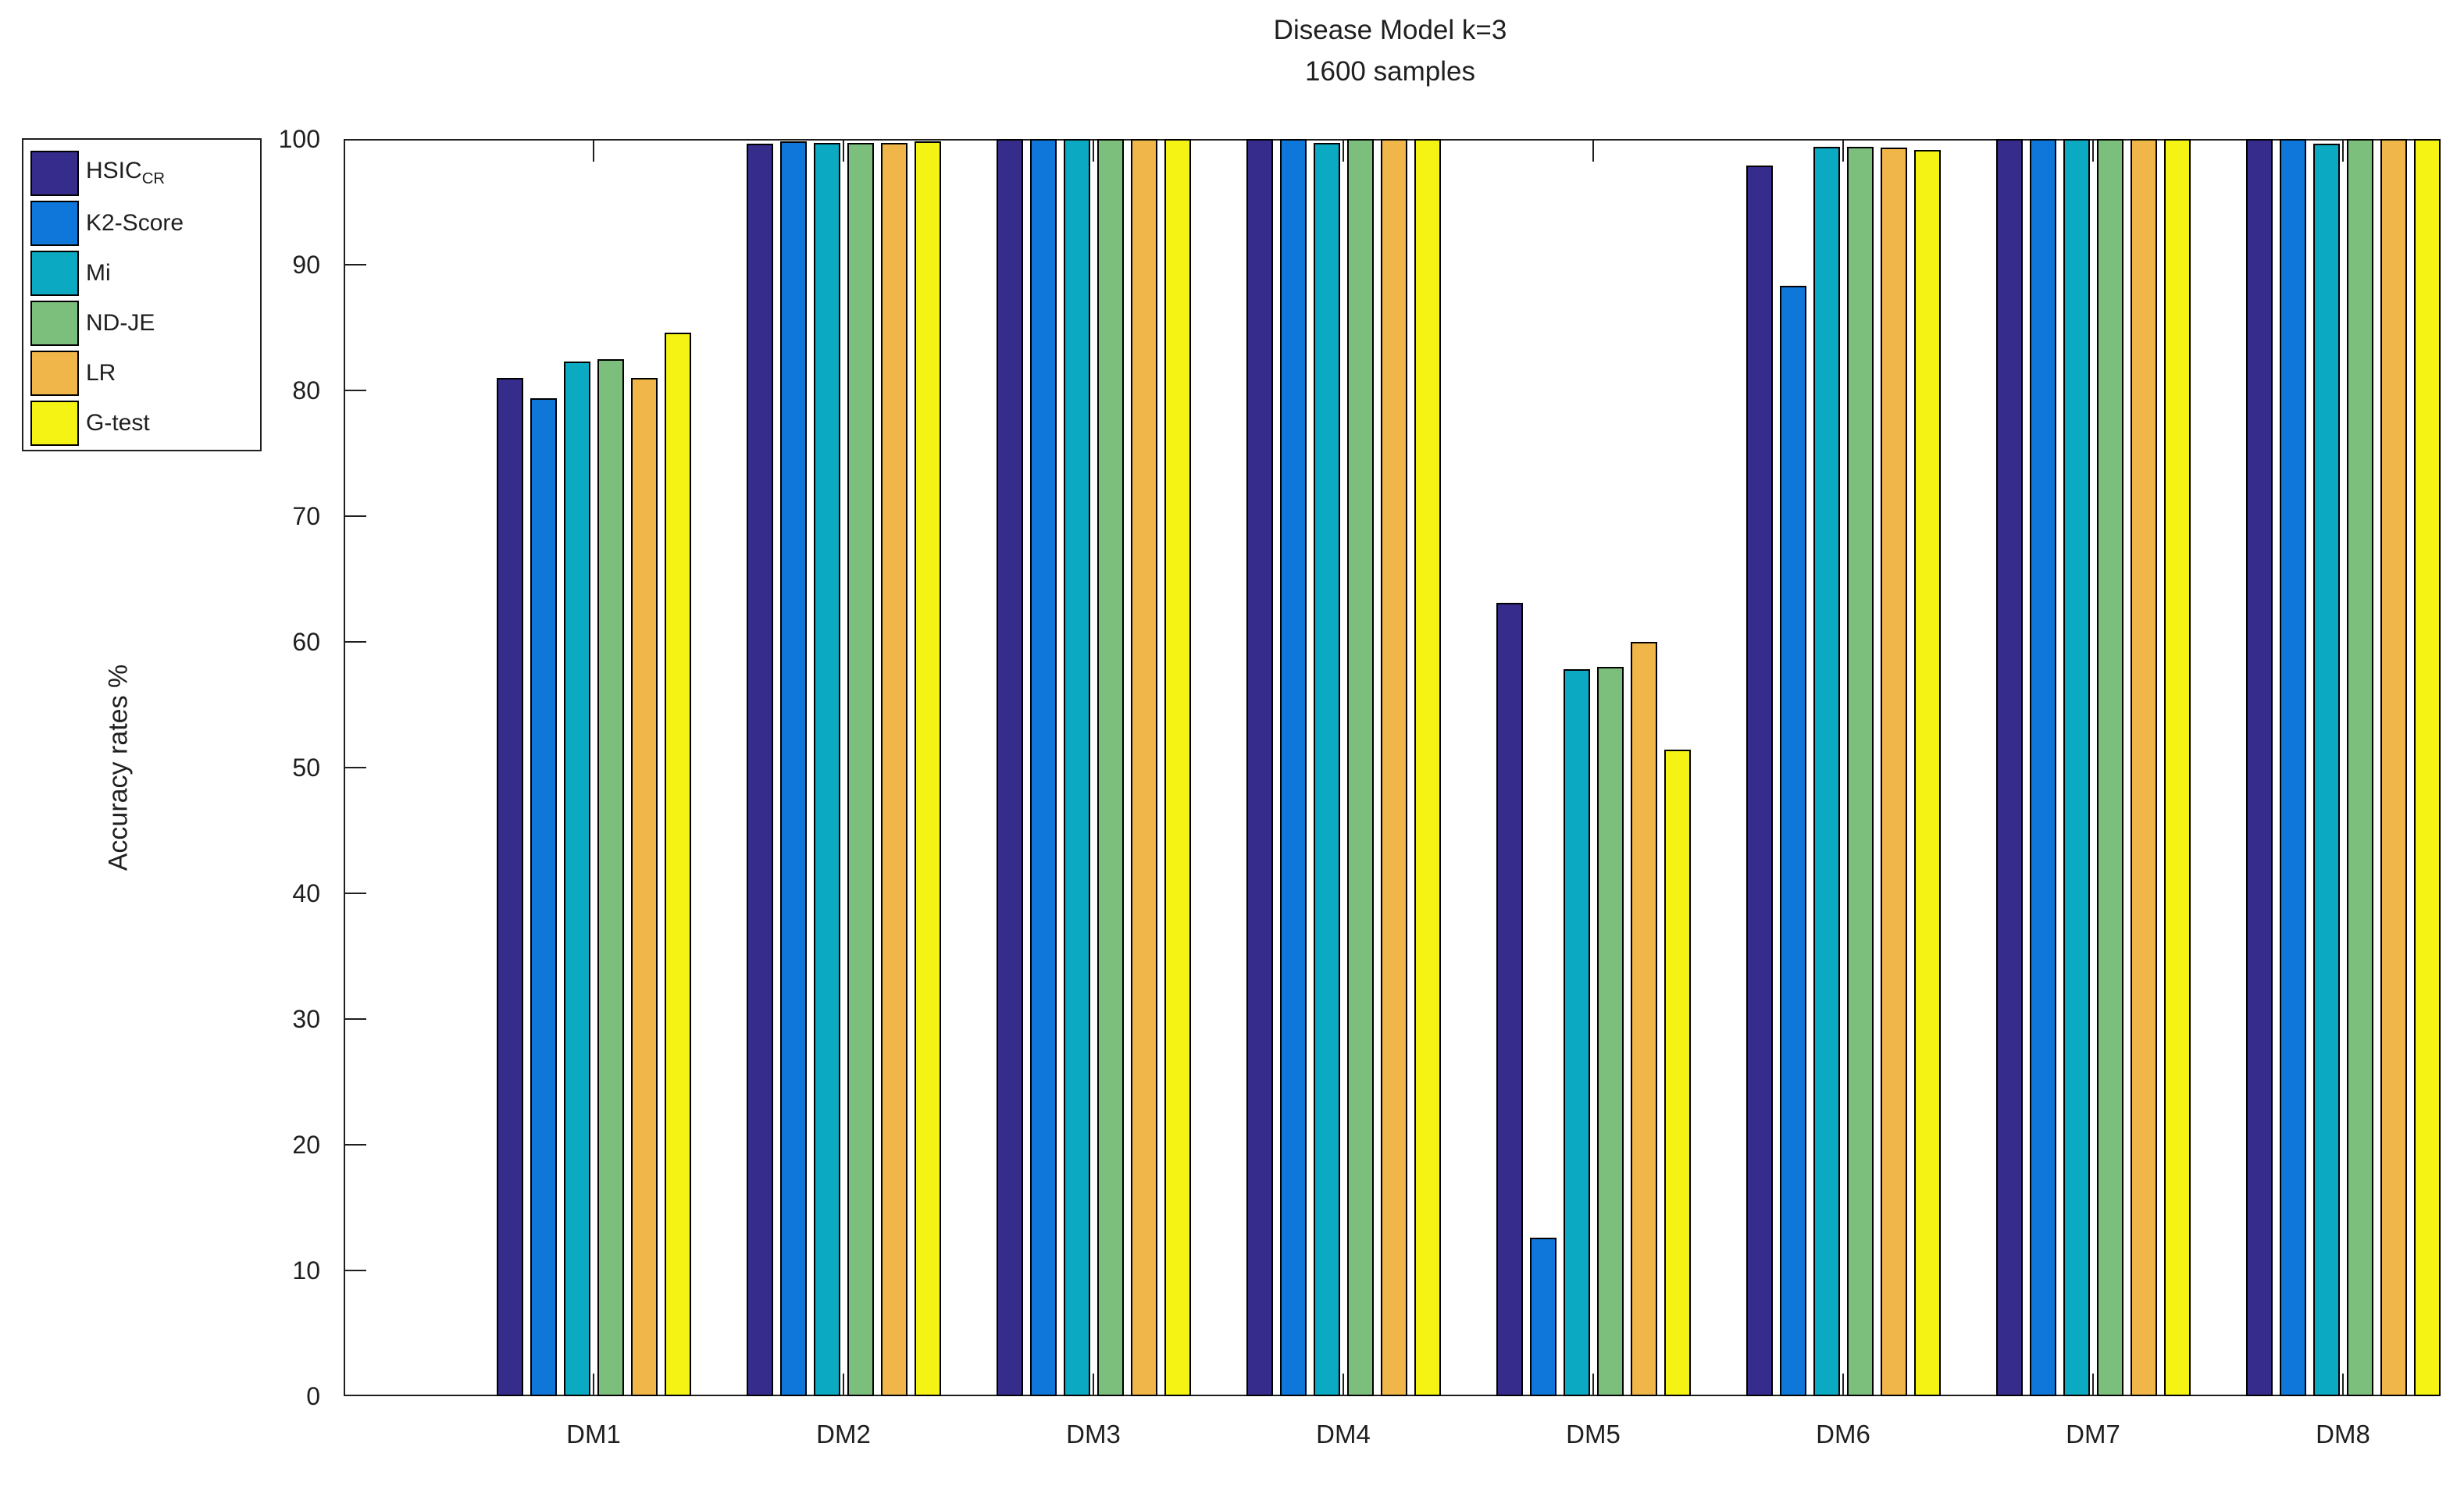 The image size is (2464, 1486). Describe the element at coordinates (1927, 773) in the screenshot. I see `bar-DM6-G-test` at that location.